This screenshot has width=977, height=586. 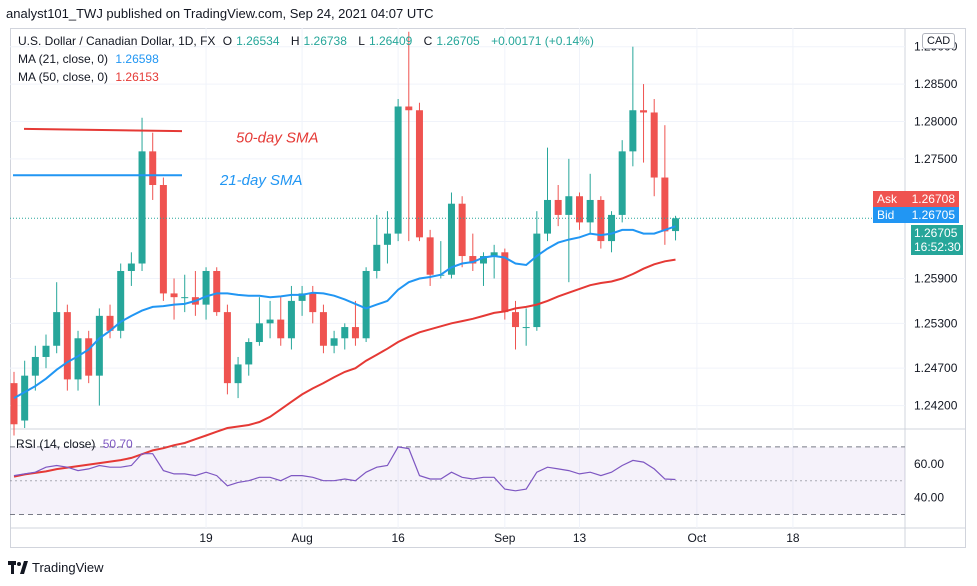 What do you see at coordinates (301, 538) in the screenshot?
I see `time-tick-label: Aug` at bounding box center [301, 538].